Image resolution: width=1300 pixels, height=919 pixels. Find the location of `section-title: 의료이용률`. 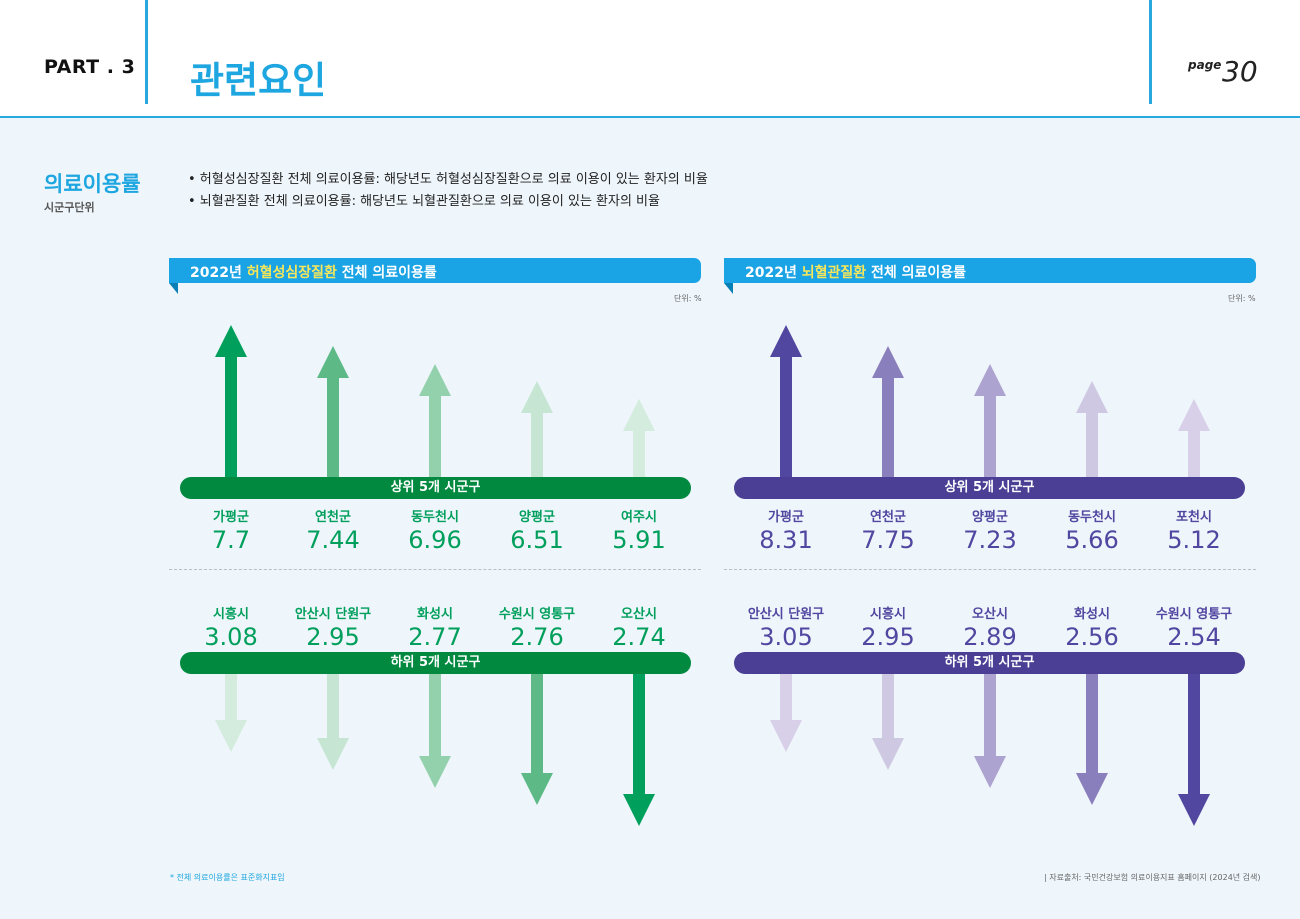

section-title: 의료이용률 is located at coordinates (92, 184).